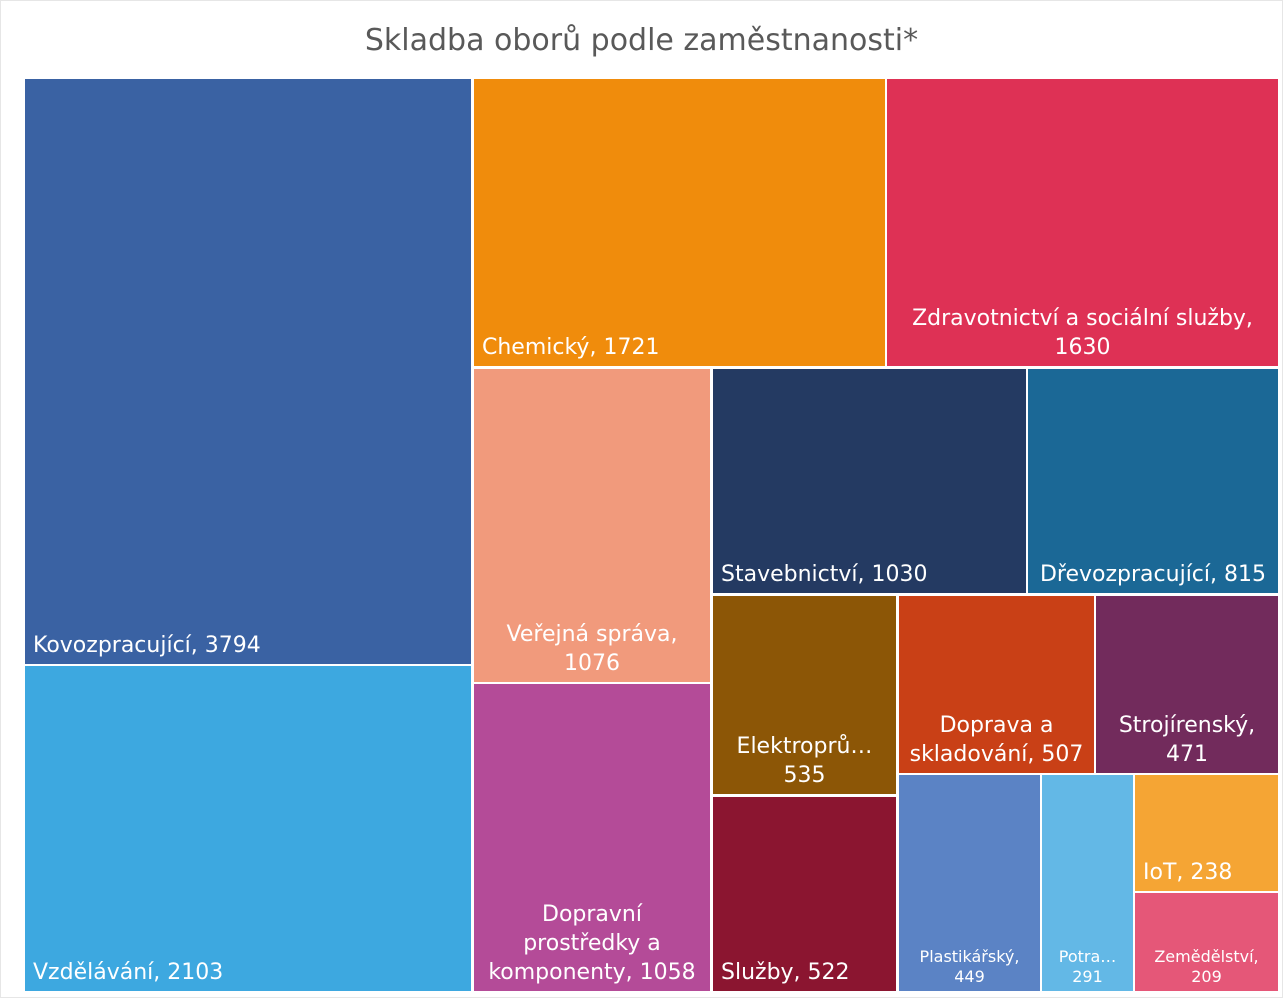  Describe the element at coordinates (1245, 574) in the screenshot. I see `value-label: 815` at that location.